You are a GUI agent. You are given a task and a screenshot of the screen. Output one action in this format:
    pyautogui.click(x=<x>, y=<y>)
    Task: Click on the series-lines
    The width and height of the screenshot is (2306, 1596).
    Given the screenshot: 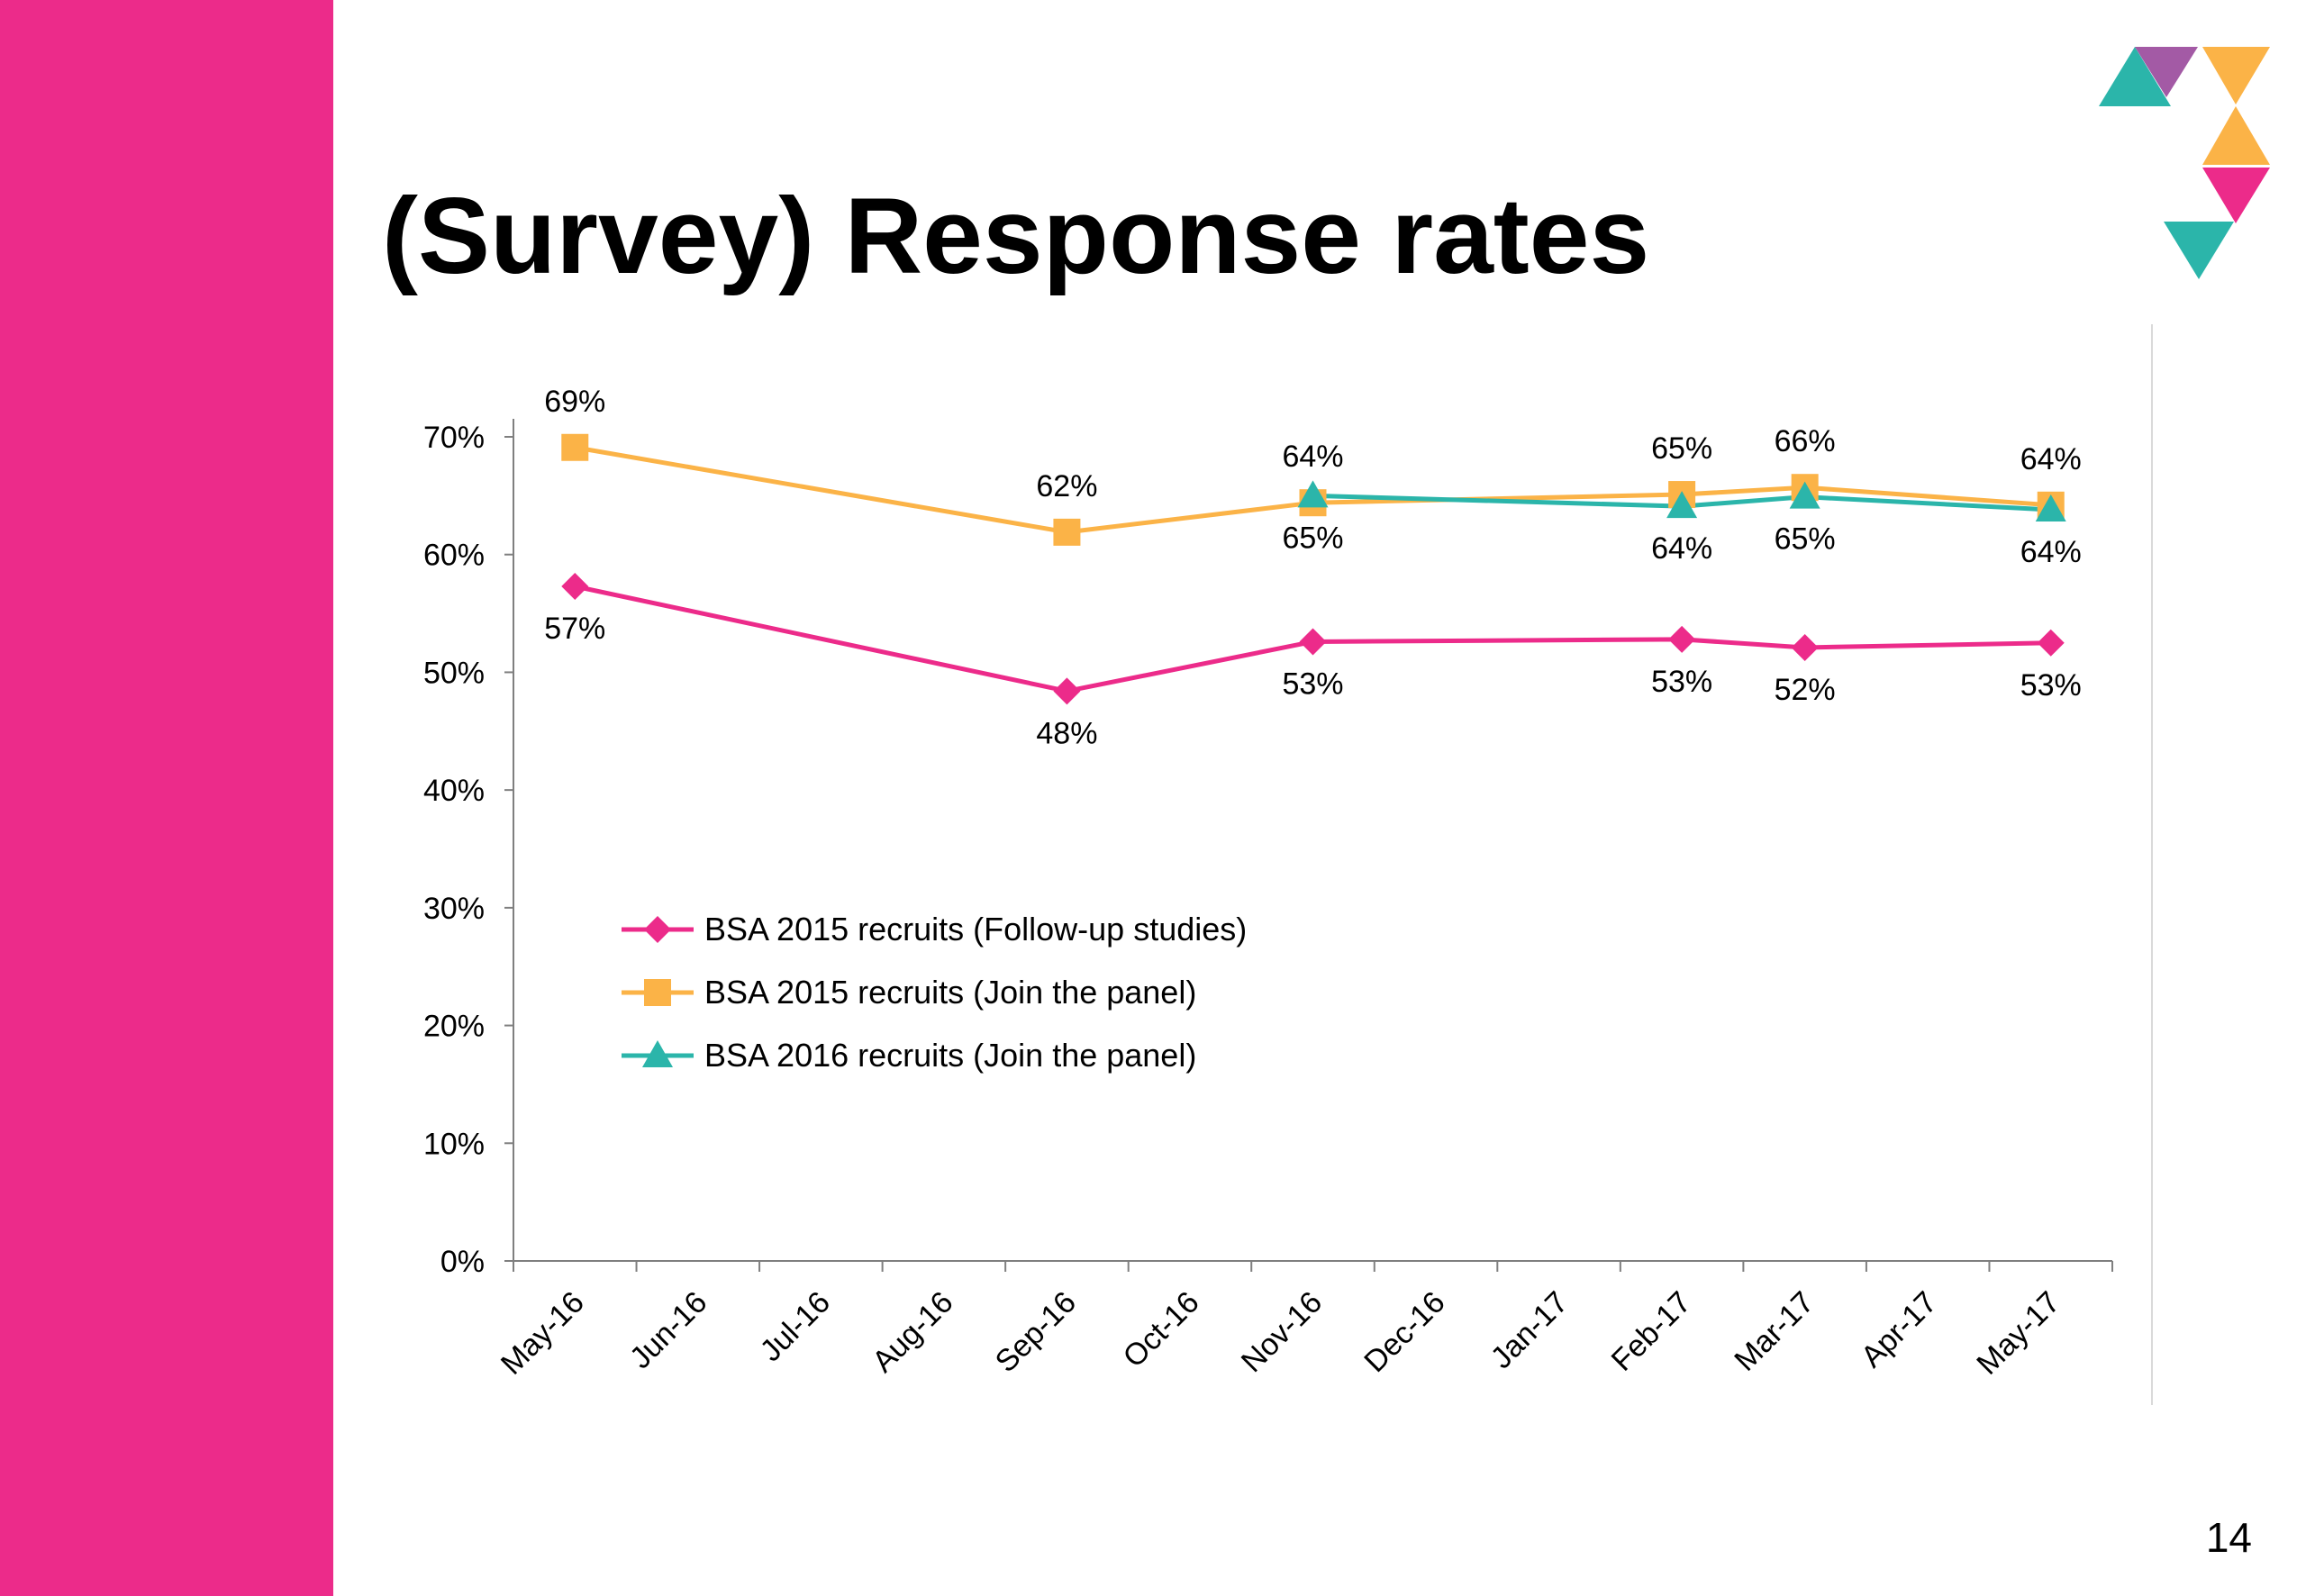 What is the action you would take?
    pyautogui.click(x=1312, y=570)
    